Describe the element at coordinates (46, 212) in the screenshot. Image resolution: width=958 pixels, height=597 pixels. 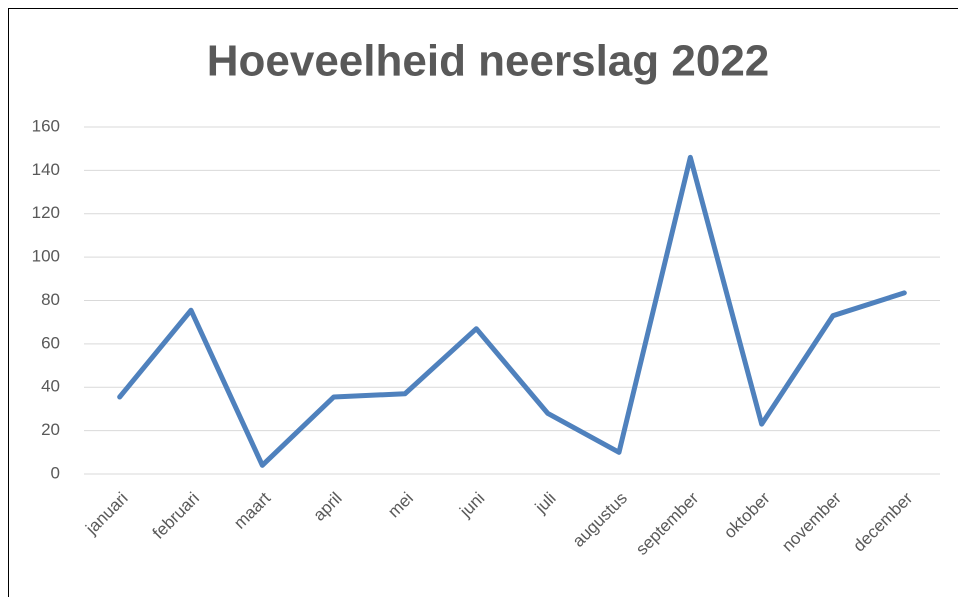
I see `y-tick-label: 120` at that location.